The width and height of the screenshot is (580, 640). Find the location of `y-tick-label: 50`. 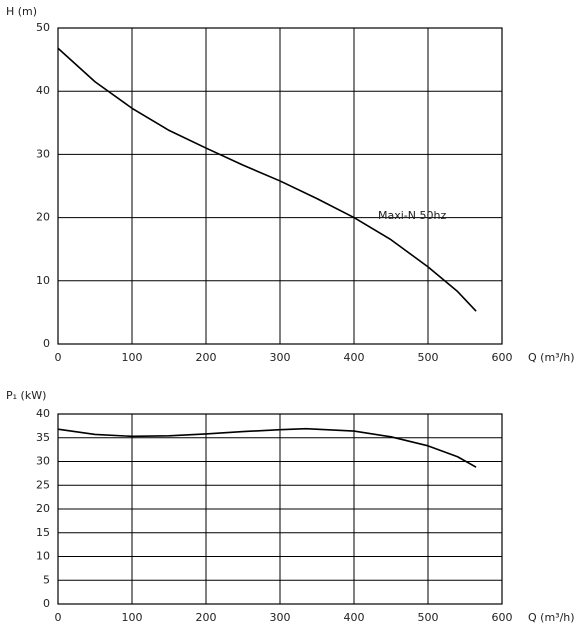

y-tick-label: 50 is located at coordinates (43, 27).